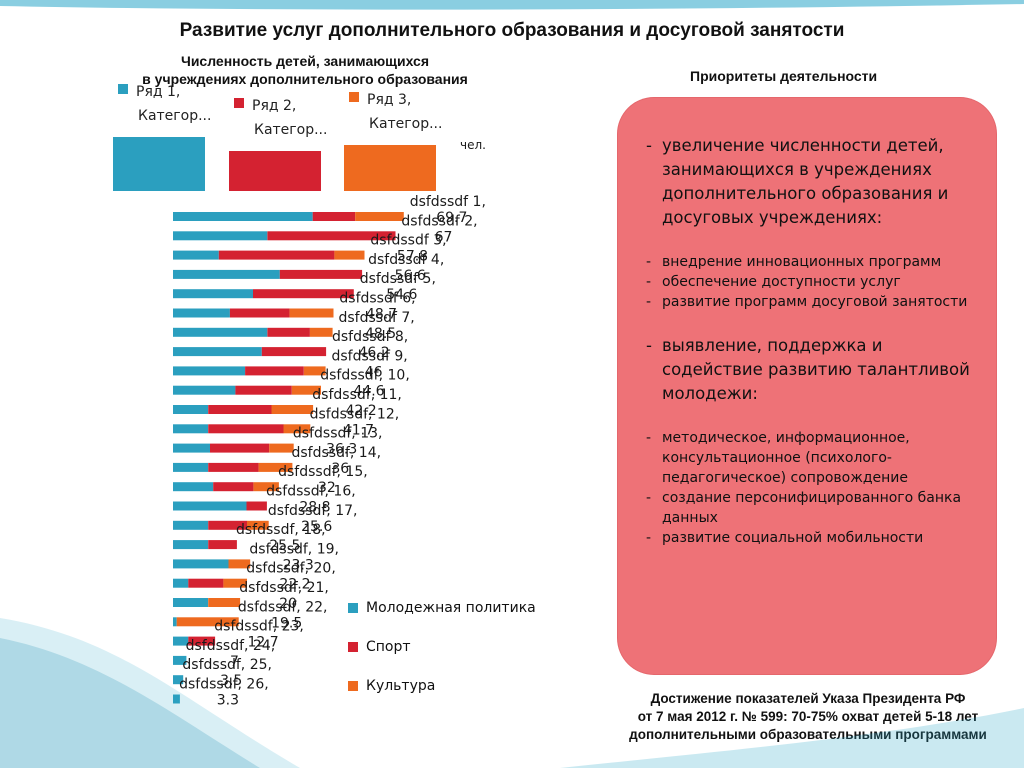  What do you see at coordinates (374, 353) in the screenshot?
I see `data-label-value: 46.2` at bounding box center [374, 353].